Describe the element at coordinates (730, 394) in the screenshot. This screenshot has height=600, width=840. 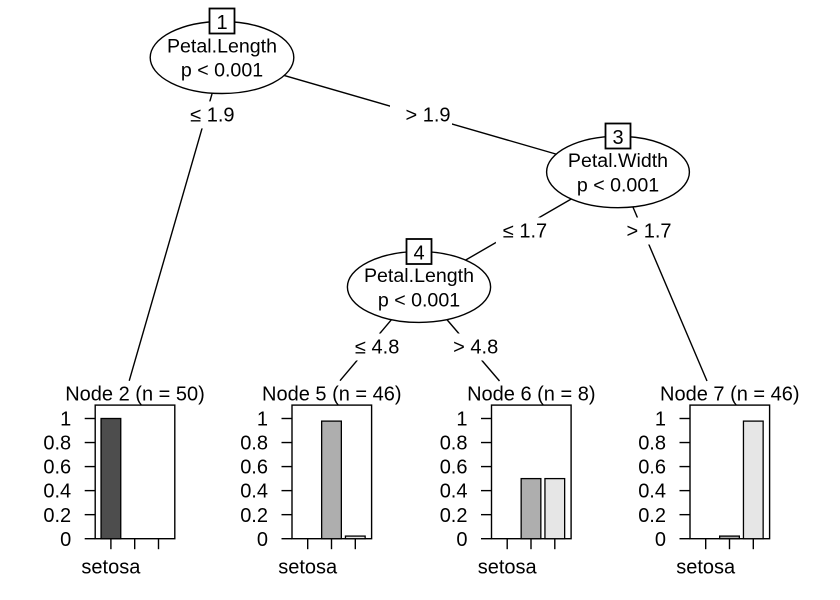
I see `svg-text: Node 7 (n = 46)` at that location.